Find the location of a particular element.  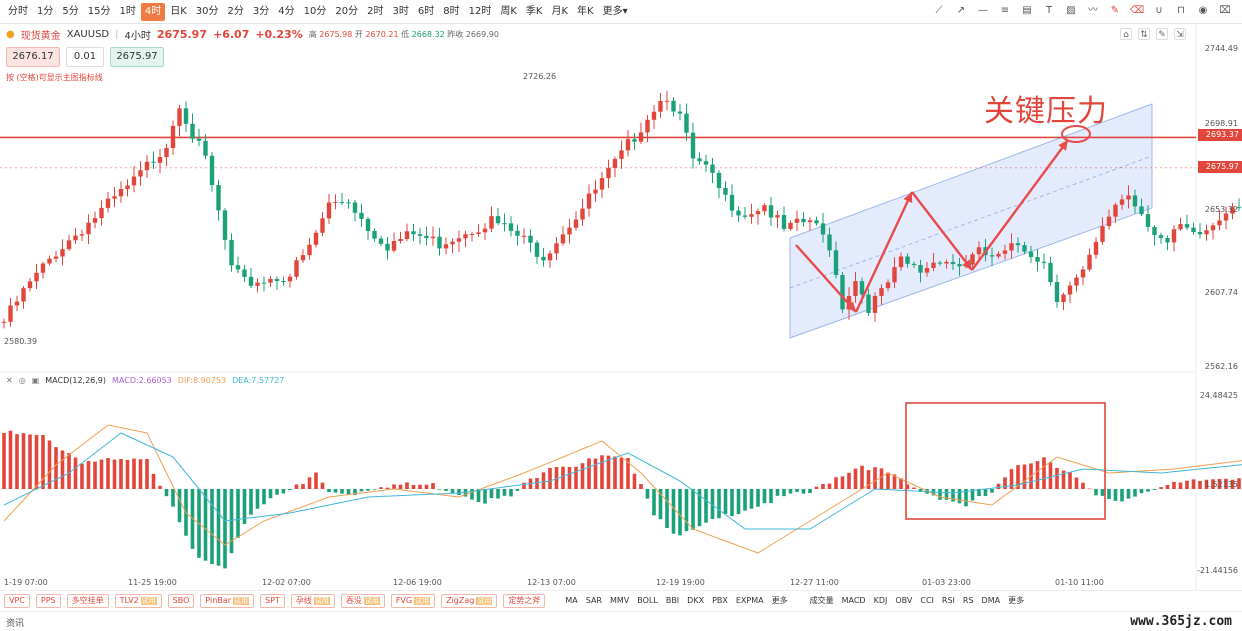

main-indicator-0: MA is located at coordinates (571, 600).